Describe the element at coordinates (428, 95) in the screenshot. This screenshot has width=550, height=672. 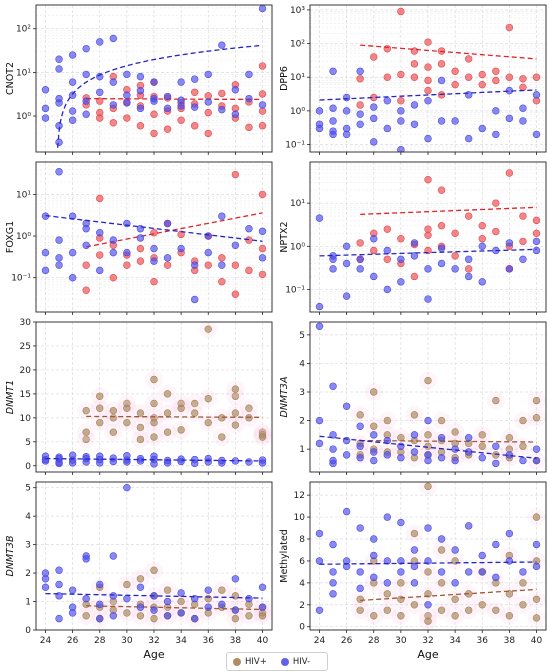
I see `fit-line-hiv-neg` at that location.